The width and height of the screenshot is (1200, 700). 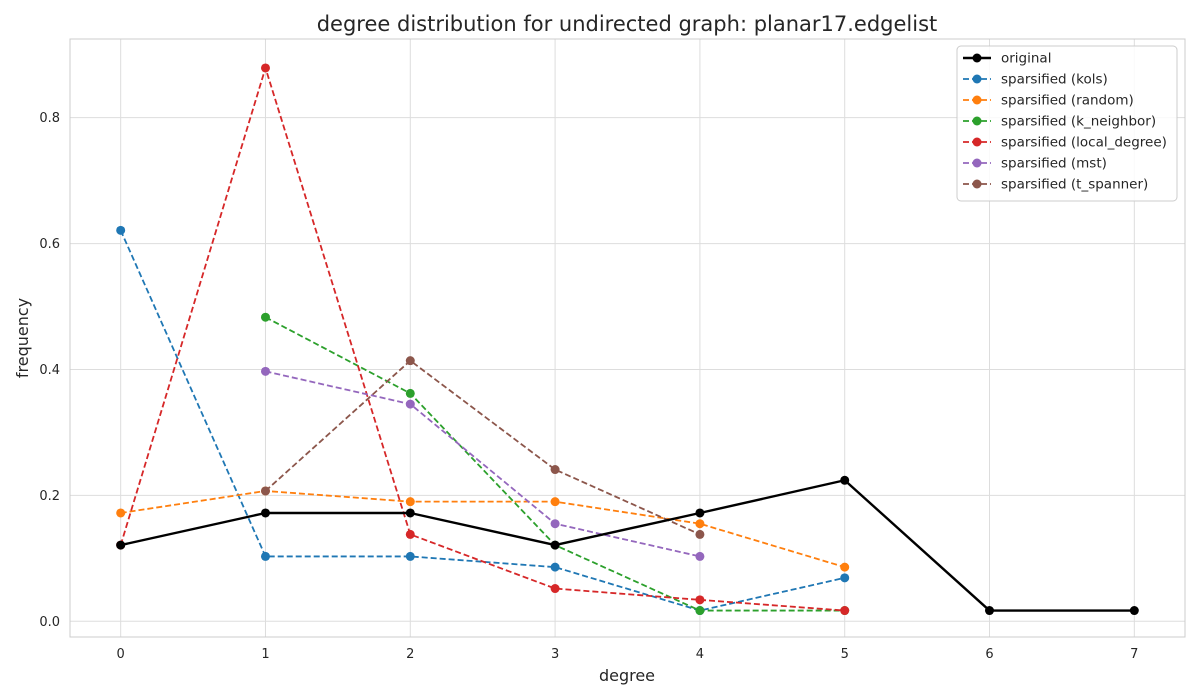 I want to click on x-tick-label: 3, so click(x=555, y=654).